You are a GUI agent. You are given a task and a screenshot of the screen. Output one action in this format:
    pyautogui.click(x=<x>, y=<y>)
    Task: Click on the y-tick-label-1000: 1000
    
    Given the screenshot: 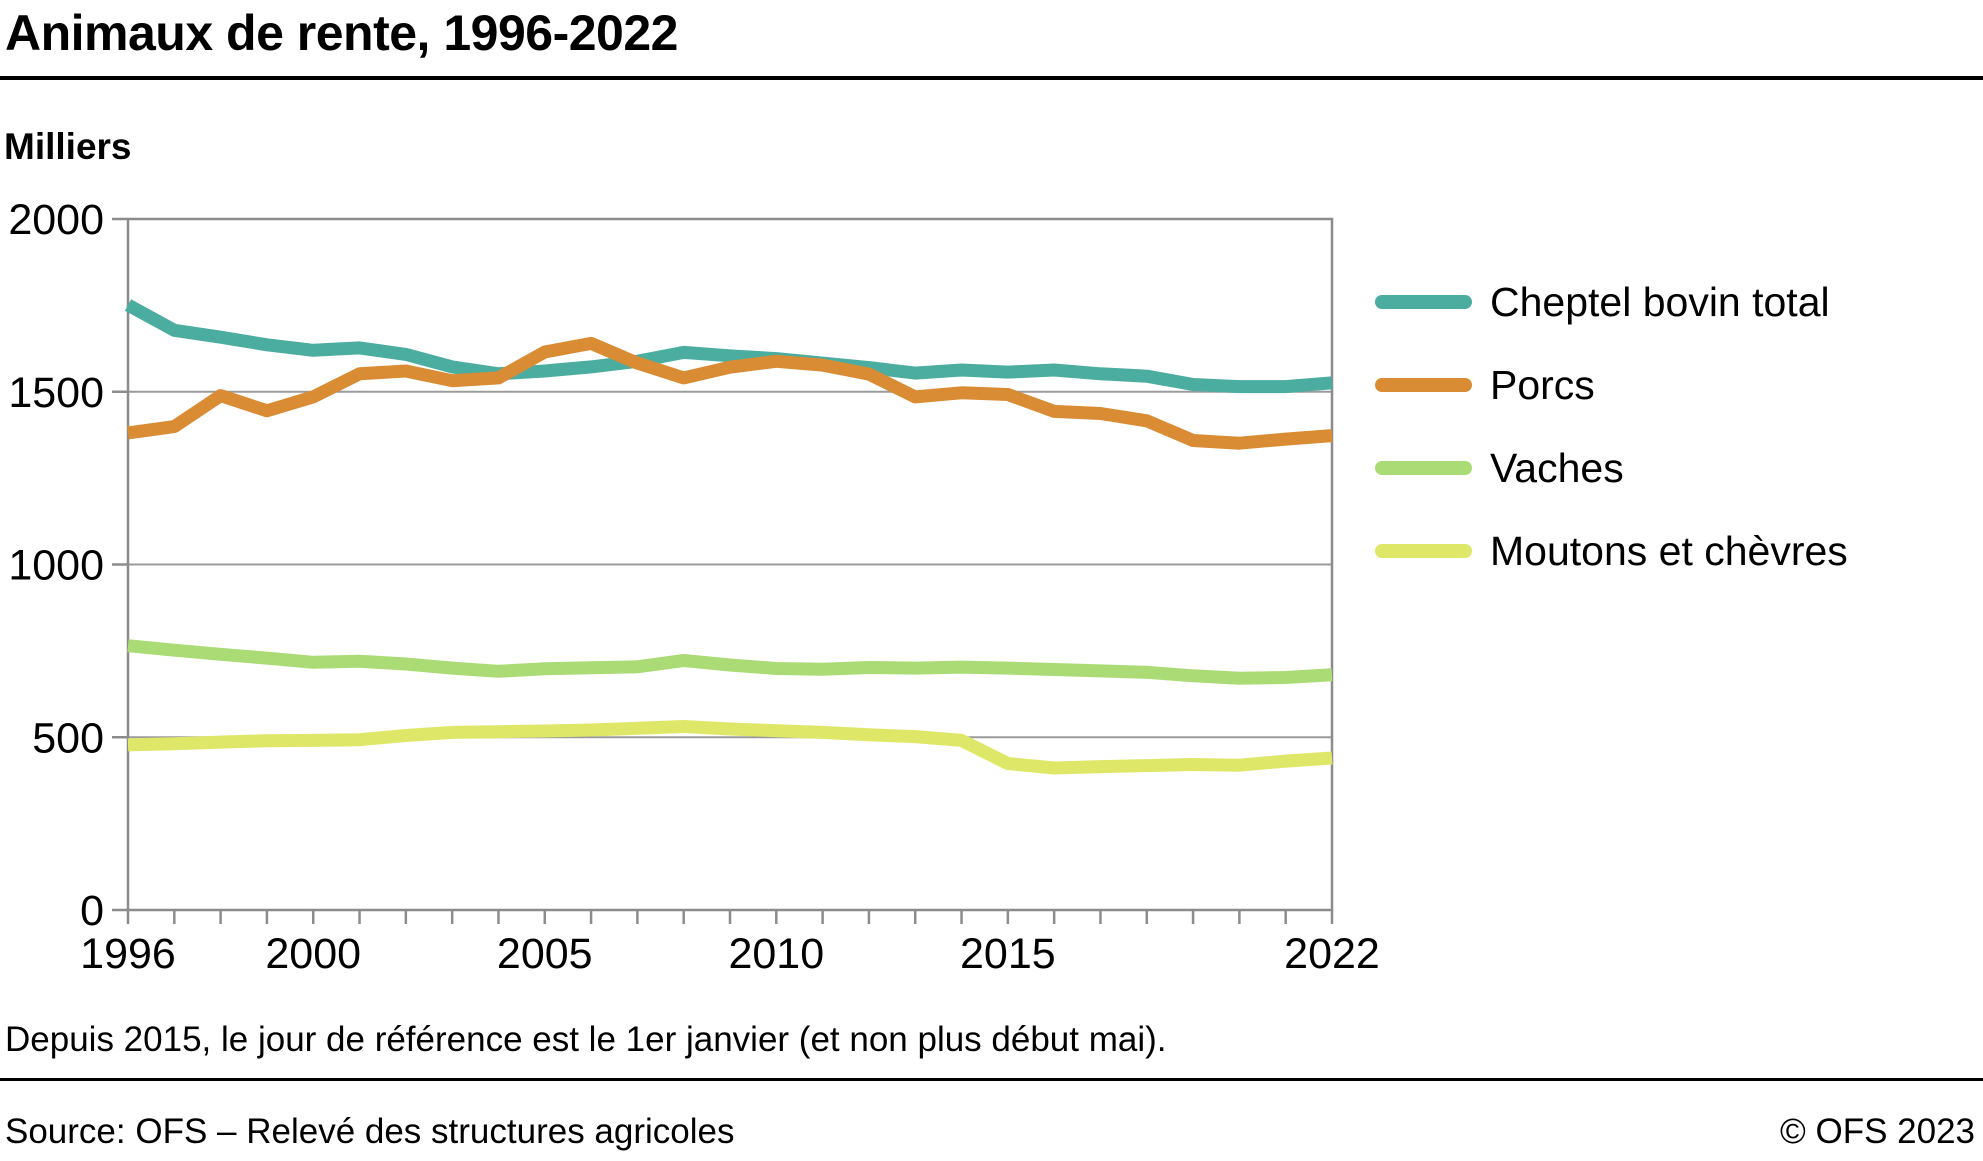 What is the action you would take?
    pyautogui.click(x=56, y=566)
    